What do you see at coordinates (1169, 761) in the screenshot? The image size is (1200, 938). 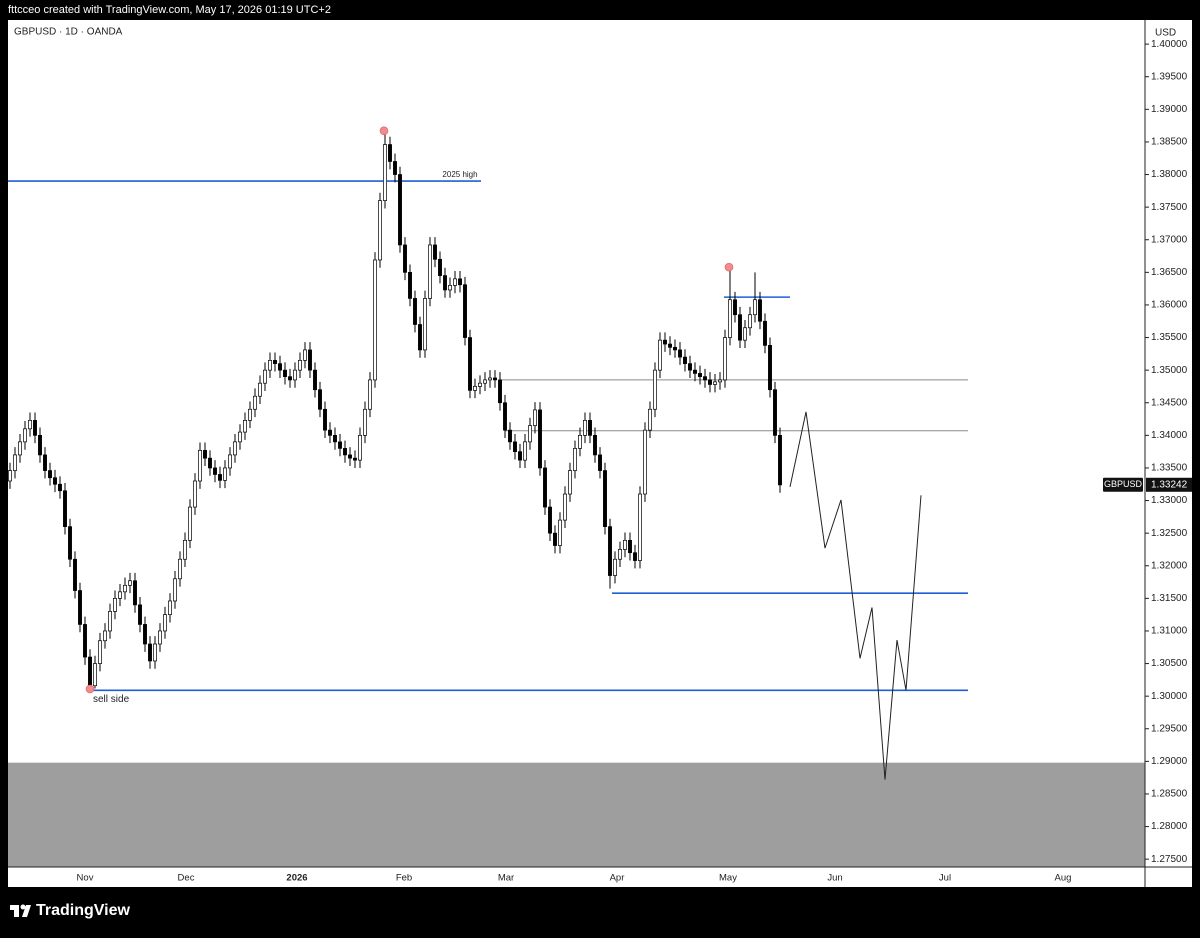 I see `y-tick-label: 1.29000` at bounding box center [1169, 761].